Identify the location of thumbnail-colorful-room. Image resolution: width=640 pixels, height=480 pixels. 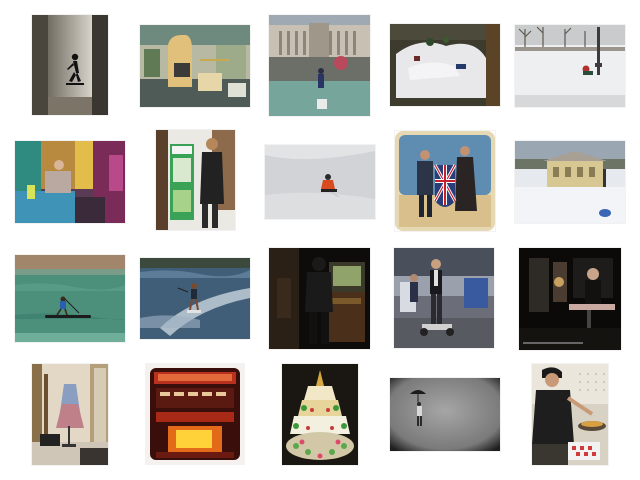
(70, 182).